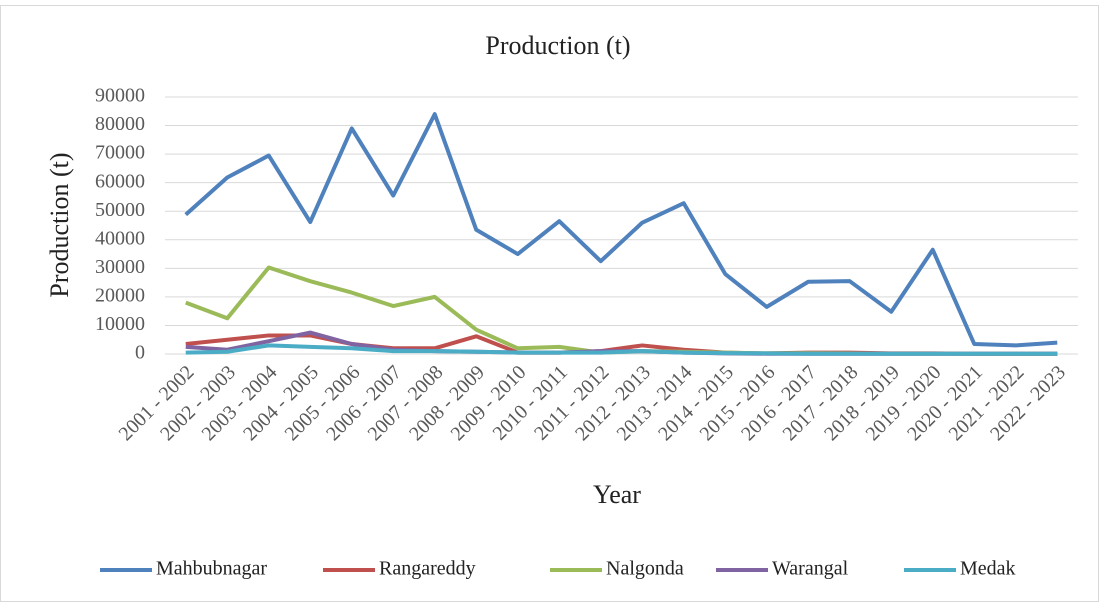 The width and height of the screenshot is (1101, 602). What do you see at coordinates (557, 45) in the screenshot?
I see `chart-title: Production (t)` at bounding box center [557, 45].